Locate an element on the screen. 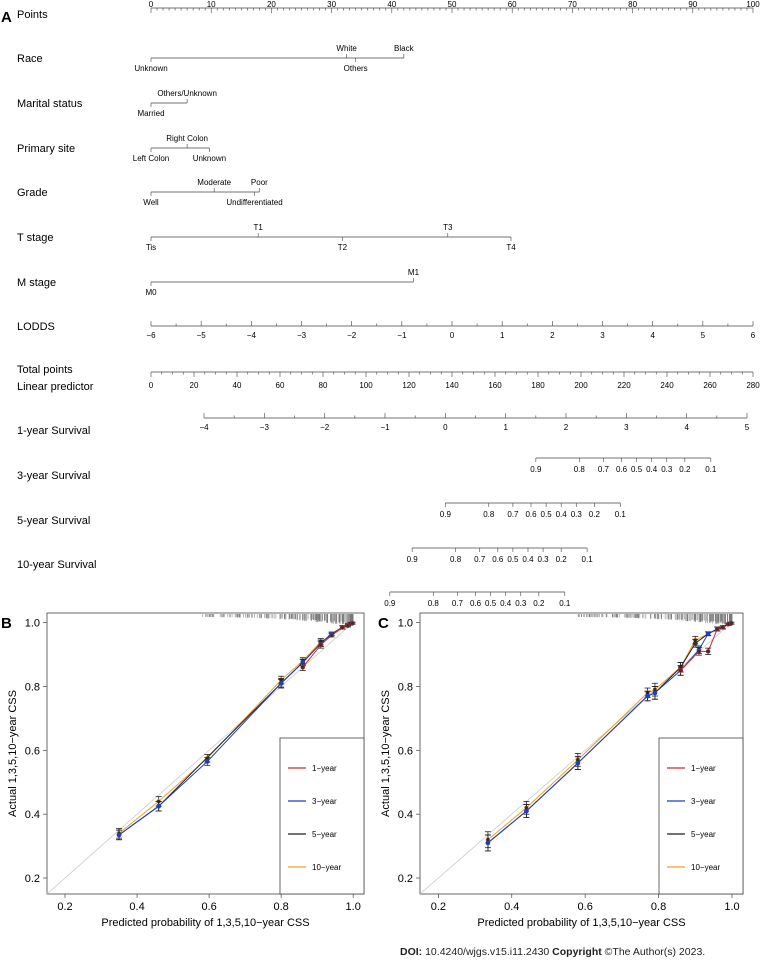 Image resolution: width=766 pixels, height=962 pixels. survival-tick-label-10-year-survival: 0.8 is located at coordinates (434, 603).